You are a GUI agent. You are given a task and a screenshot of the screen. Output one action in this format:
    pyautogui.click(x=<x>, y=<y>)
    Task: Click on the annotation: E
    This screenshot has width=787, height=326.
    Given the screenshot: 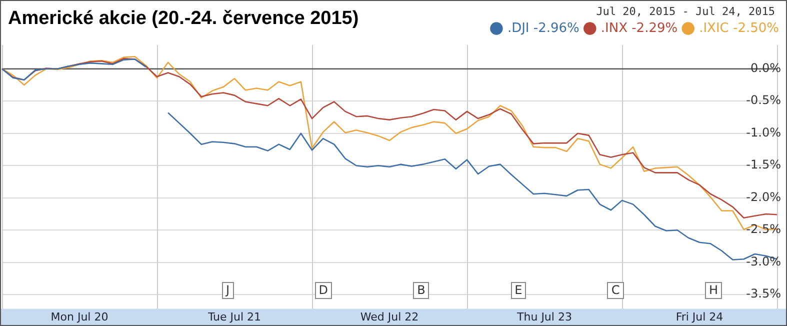 What is the action you would take?
    pyautogui.click(x=518, y=290)
    